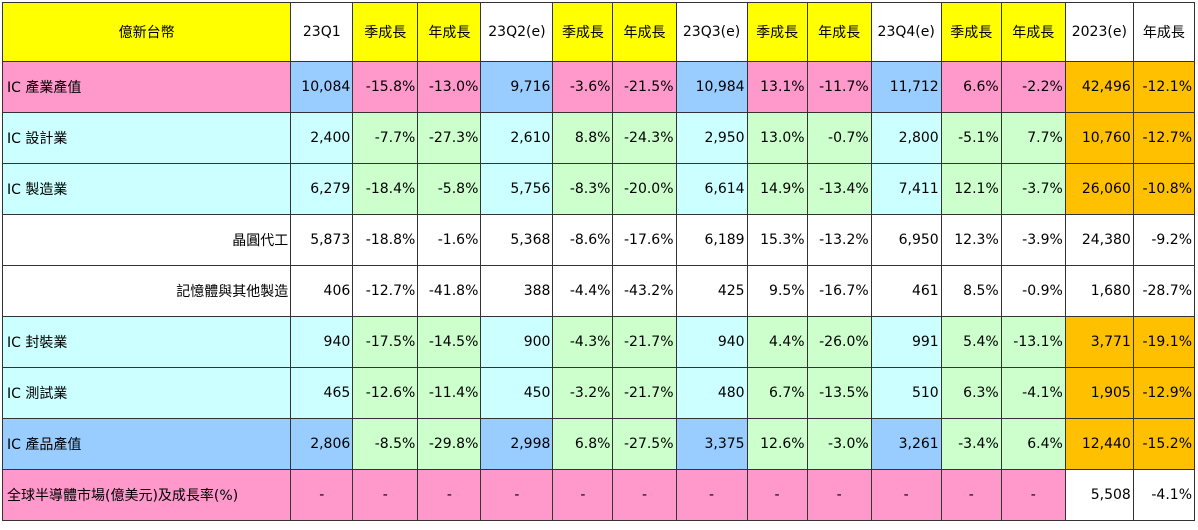 This screenshot has width=1198, height=530. I want to click on cell: -3.0%, so click(839, 444).